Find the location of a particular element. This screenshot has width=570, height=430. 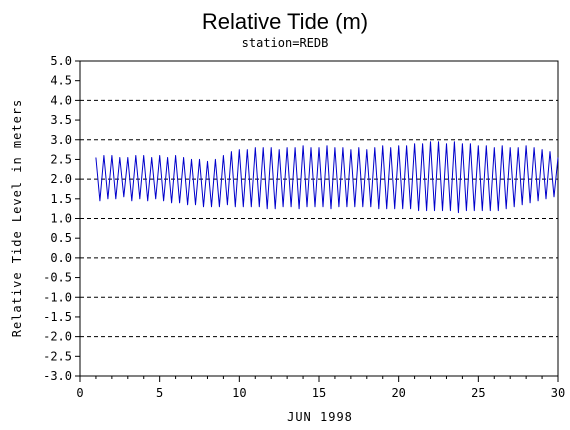

y-axis-label: Relative Tide Level in meters is located at coordinates (17, 218).